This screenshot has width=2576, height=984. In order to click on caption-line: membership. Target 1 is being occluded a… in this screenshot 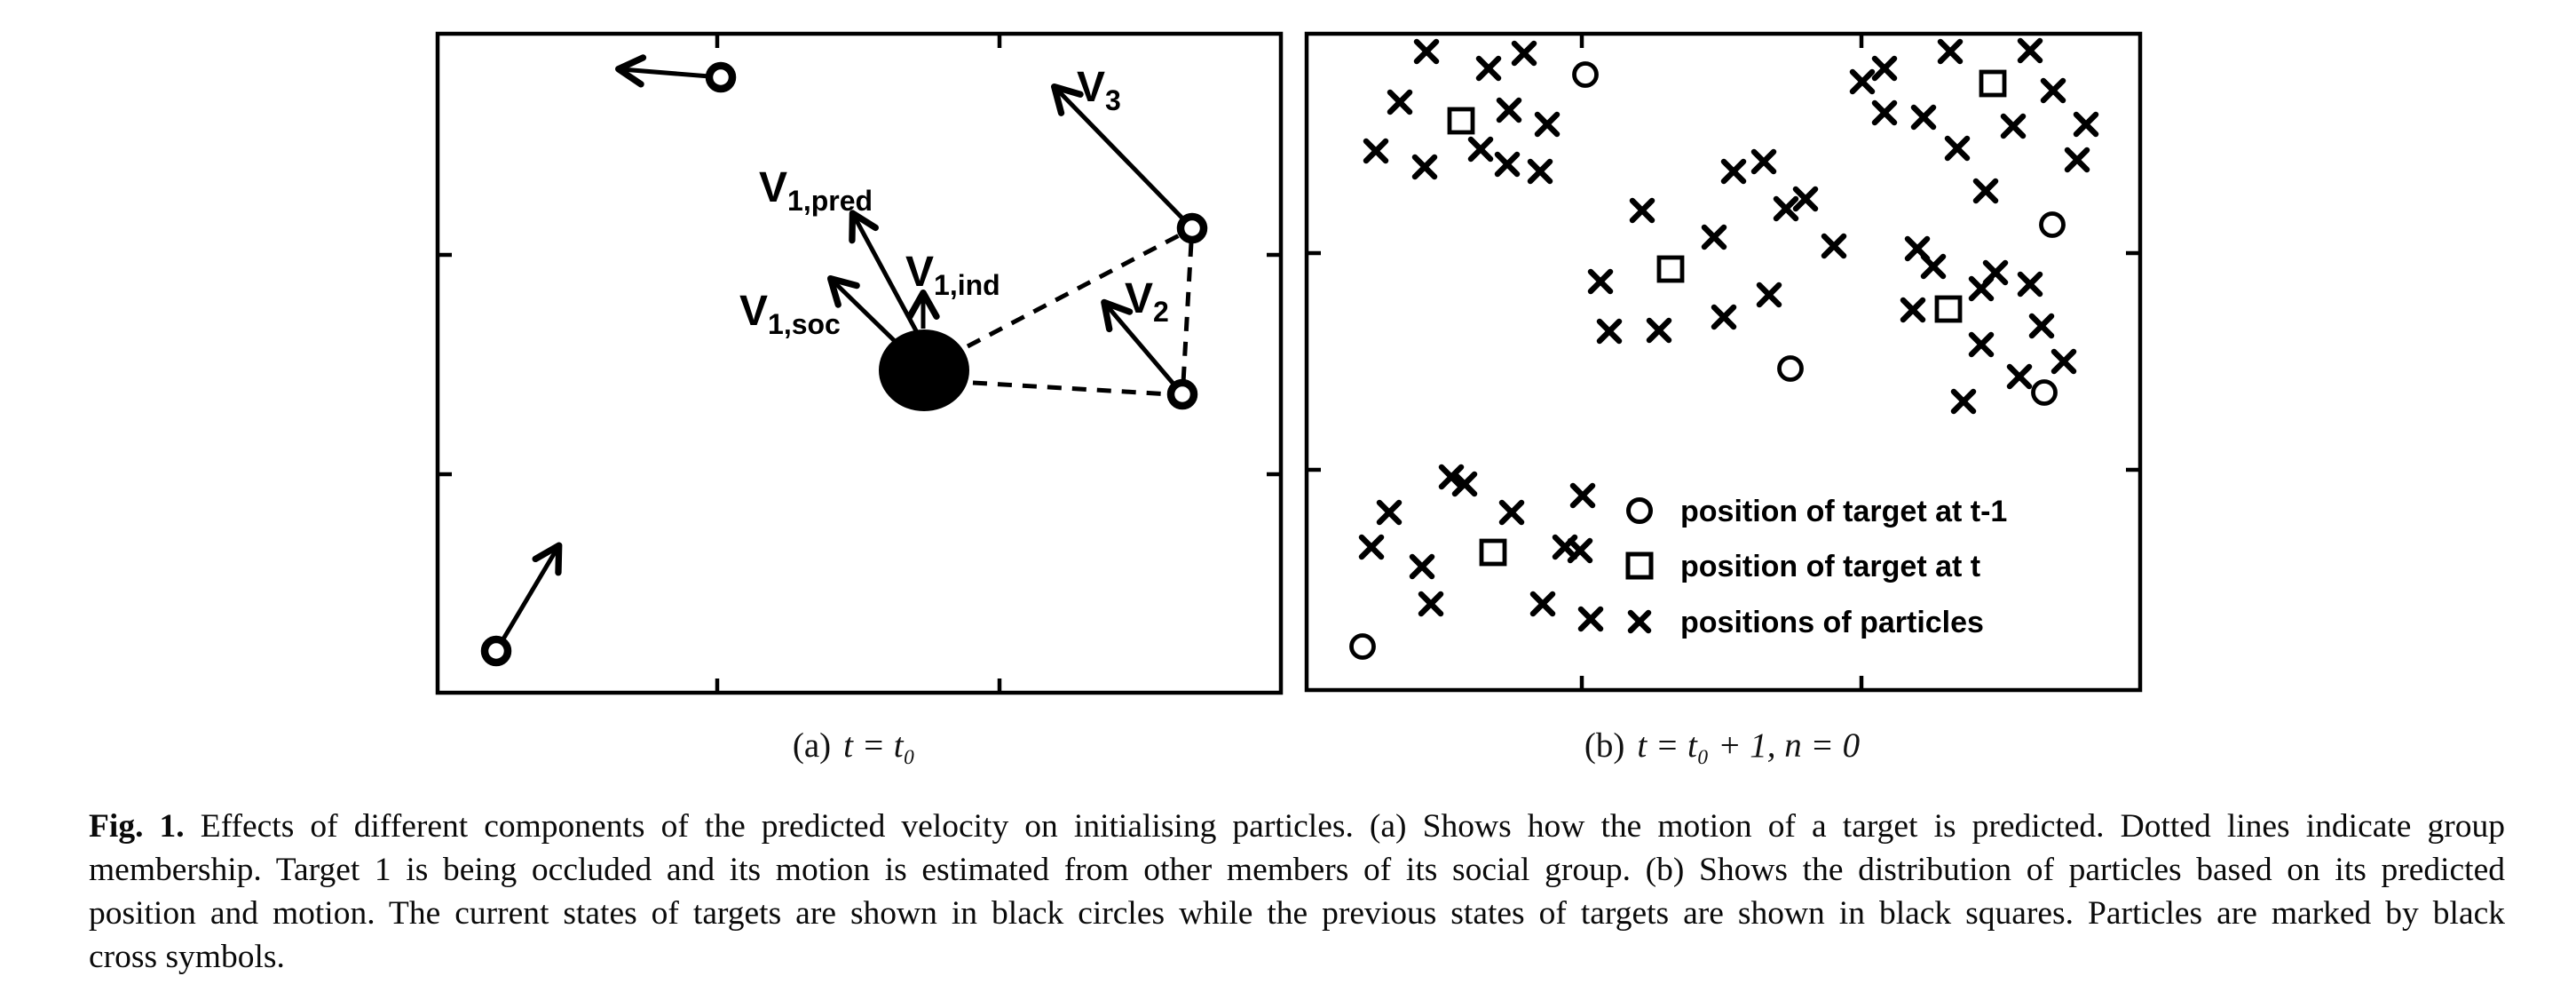, I will do `click(1297, 870)`.